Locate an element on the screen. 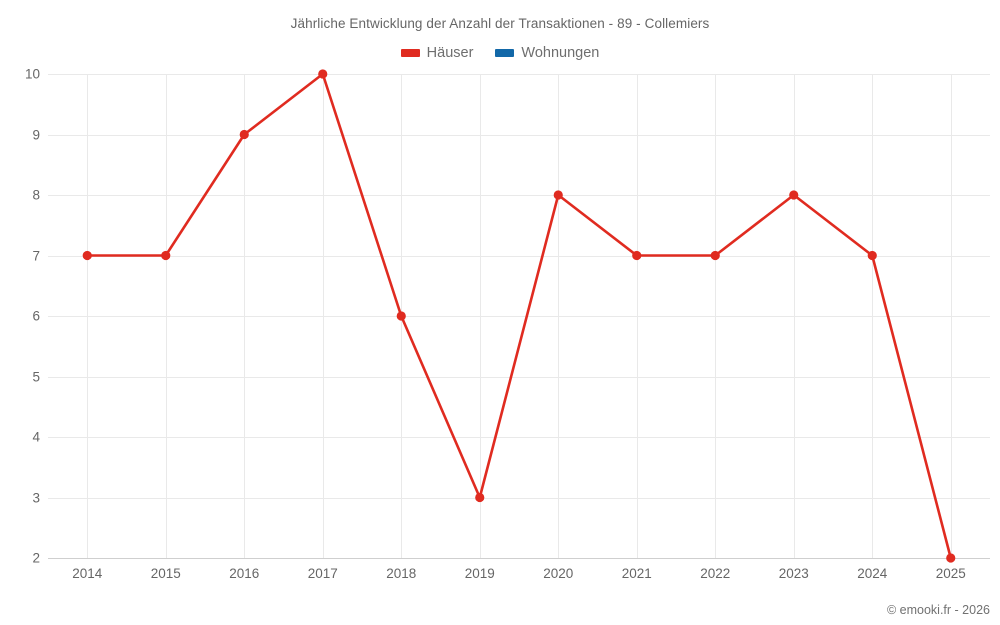  y-tick-label: 8 is located at coordinates (36, 195).